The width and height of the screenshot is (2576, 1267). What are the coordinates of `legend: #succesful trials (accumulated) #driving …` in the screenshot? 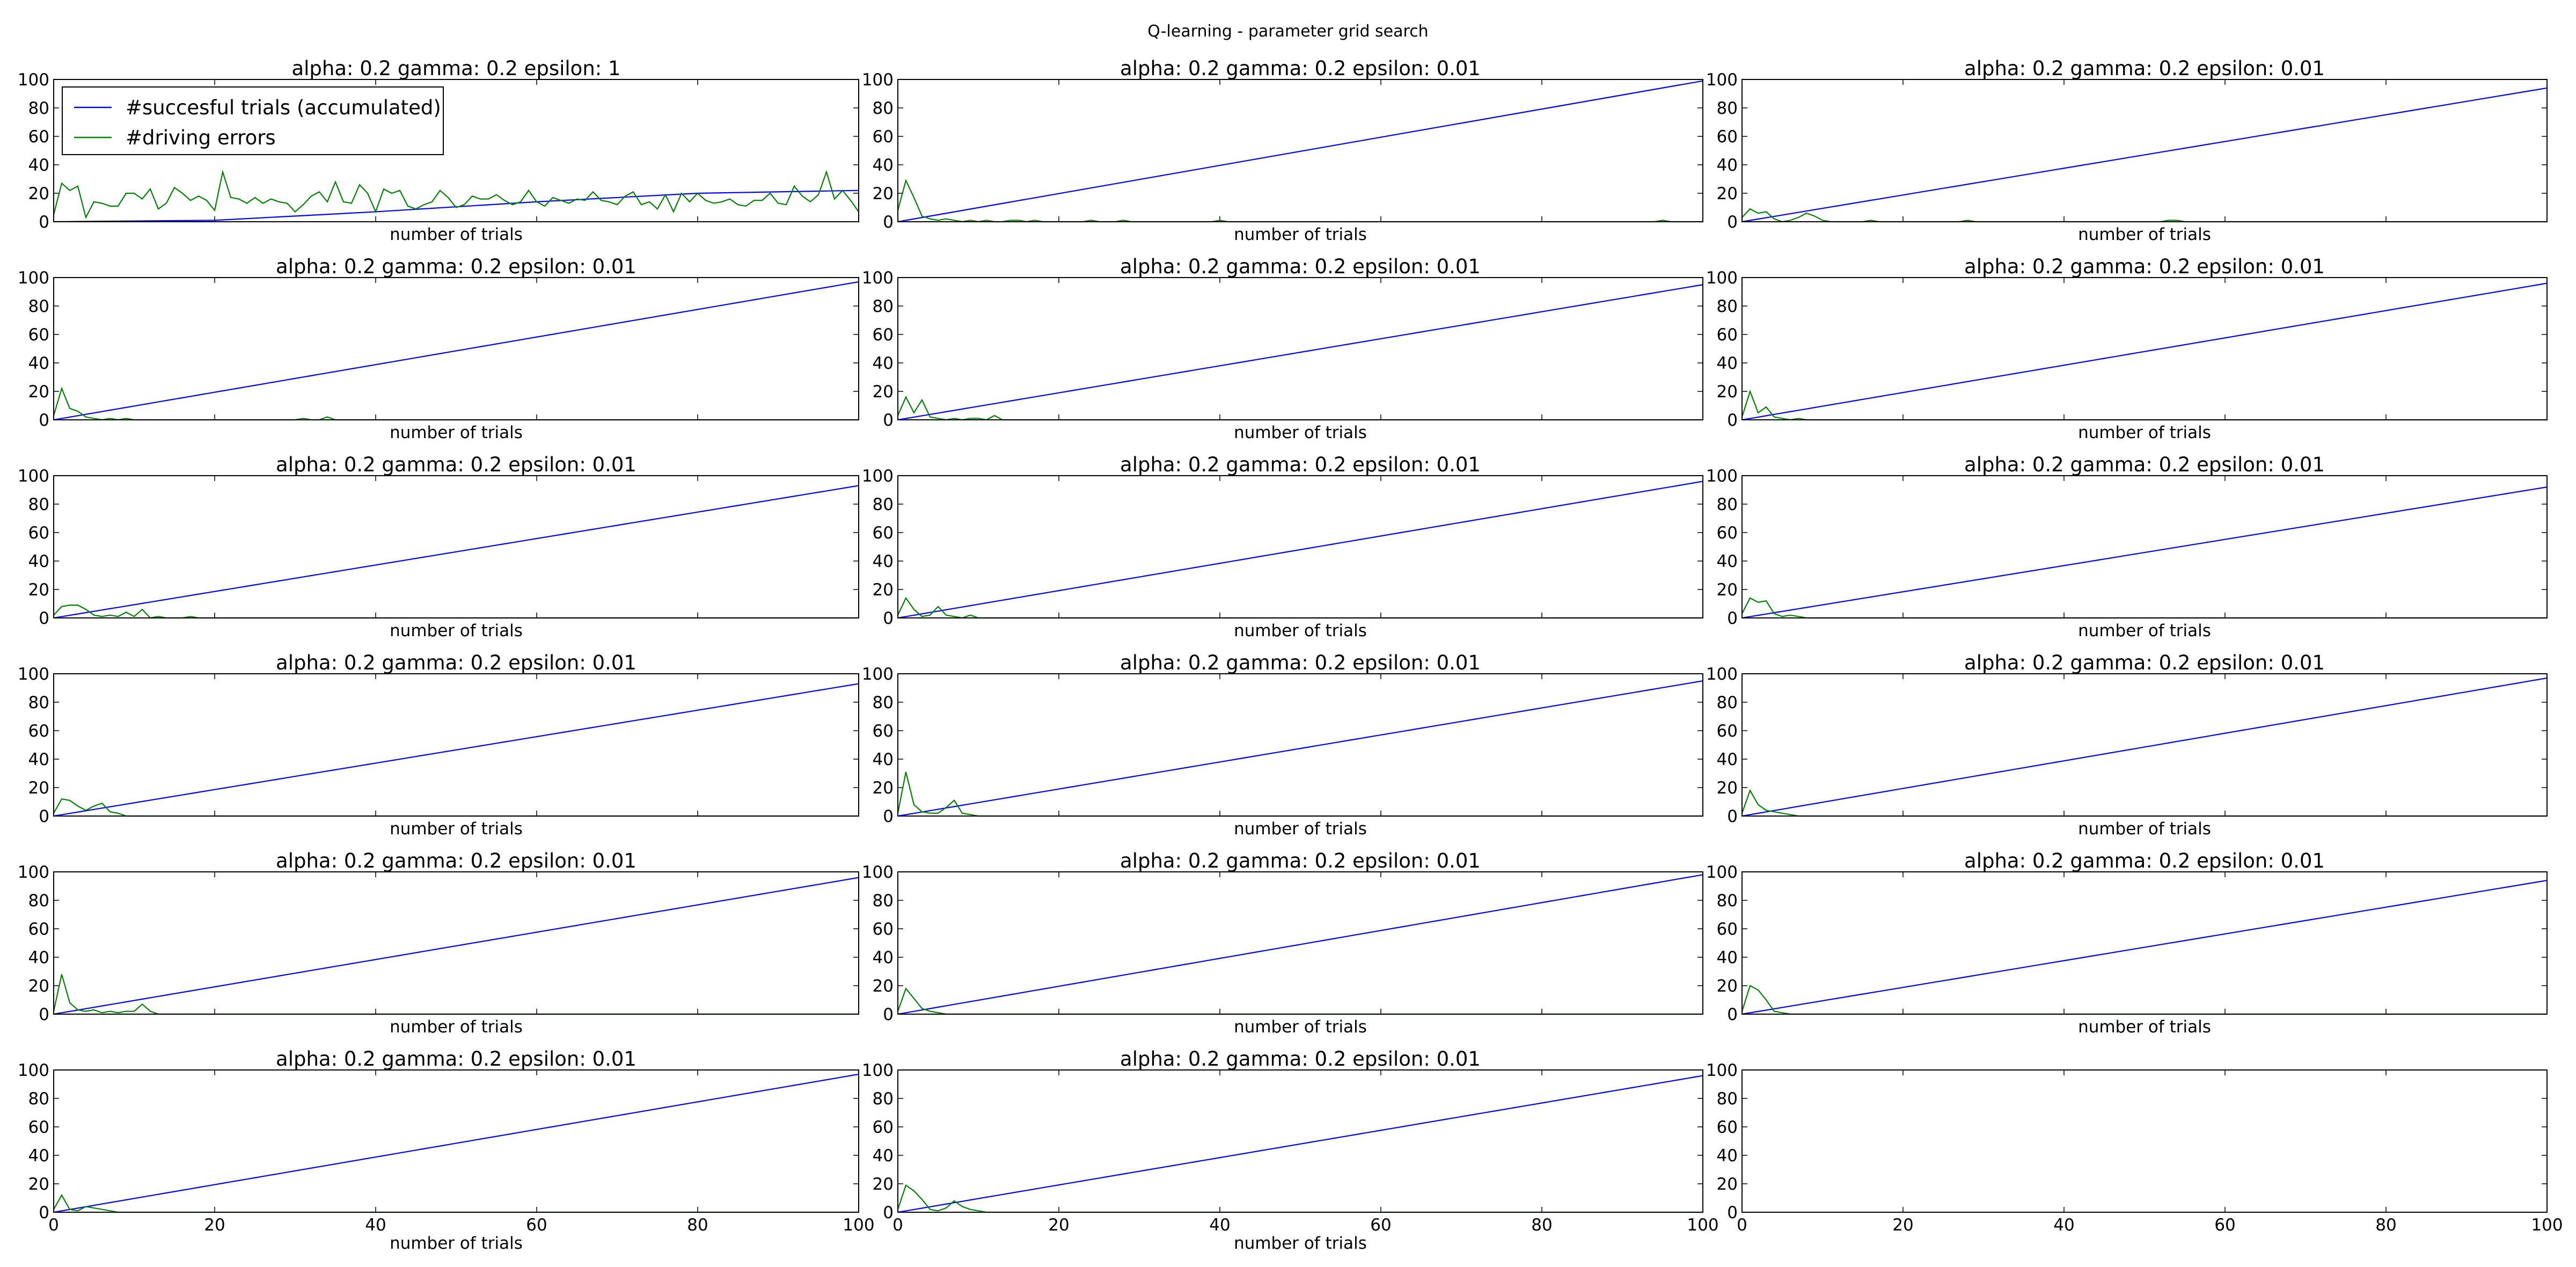 It's located at (253, 120).